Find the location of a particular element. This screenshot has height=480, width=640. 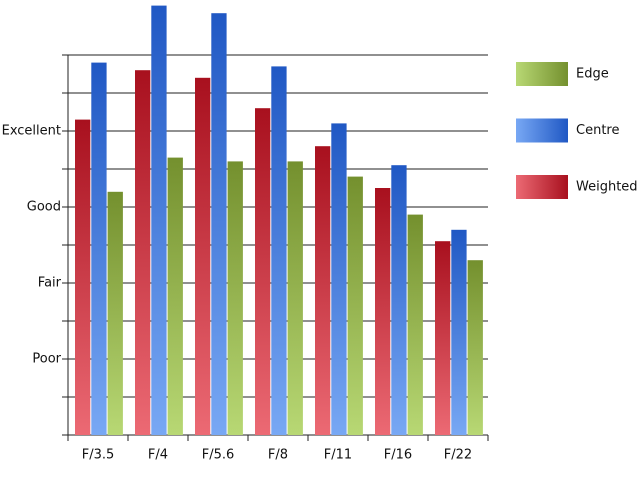

y-tick-label: Good is located at coordinates (44, 207).